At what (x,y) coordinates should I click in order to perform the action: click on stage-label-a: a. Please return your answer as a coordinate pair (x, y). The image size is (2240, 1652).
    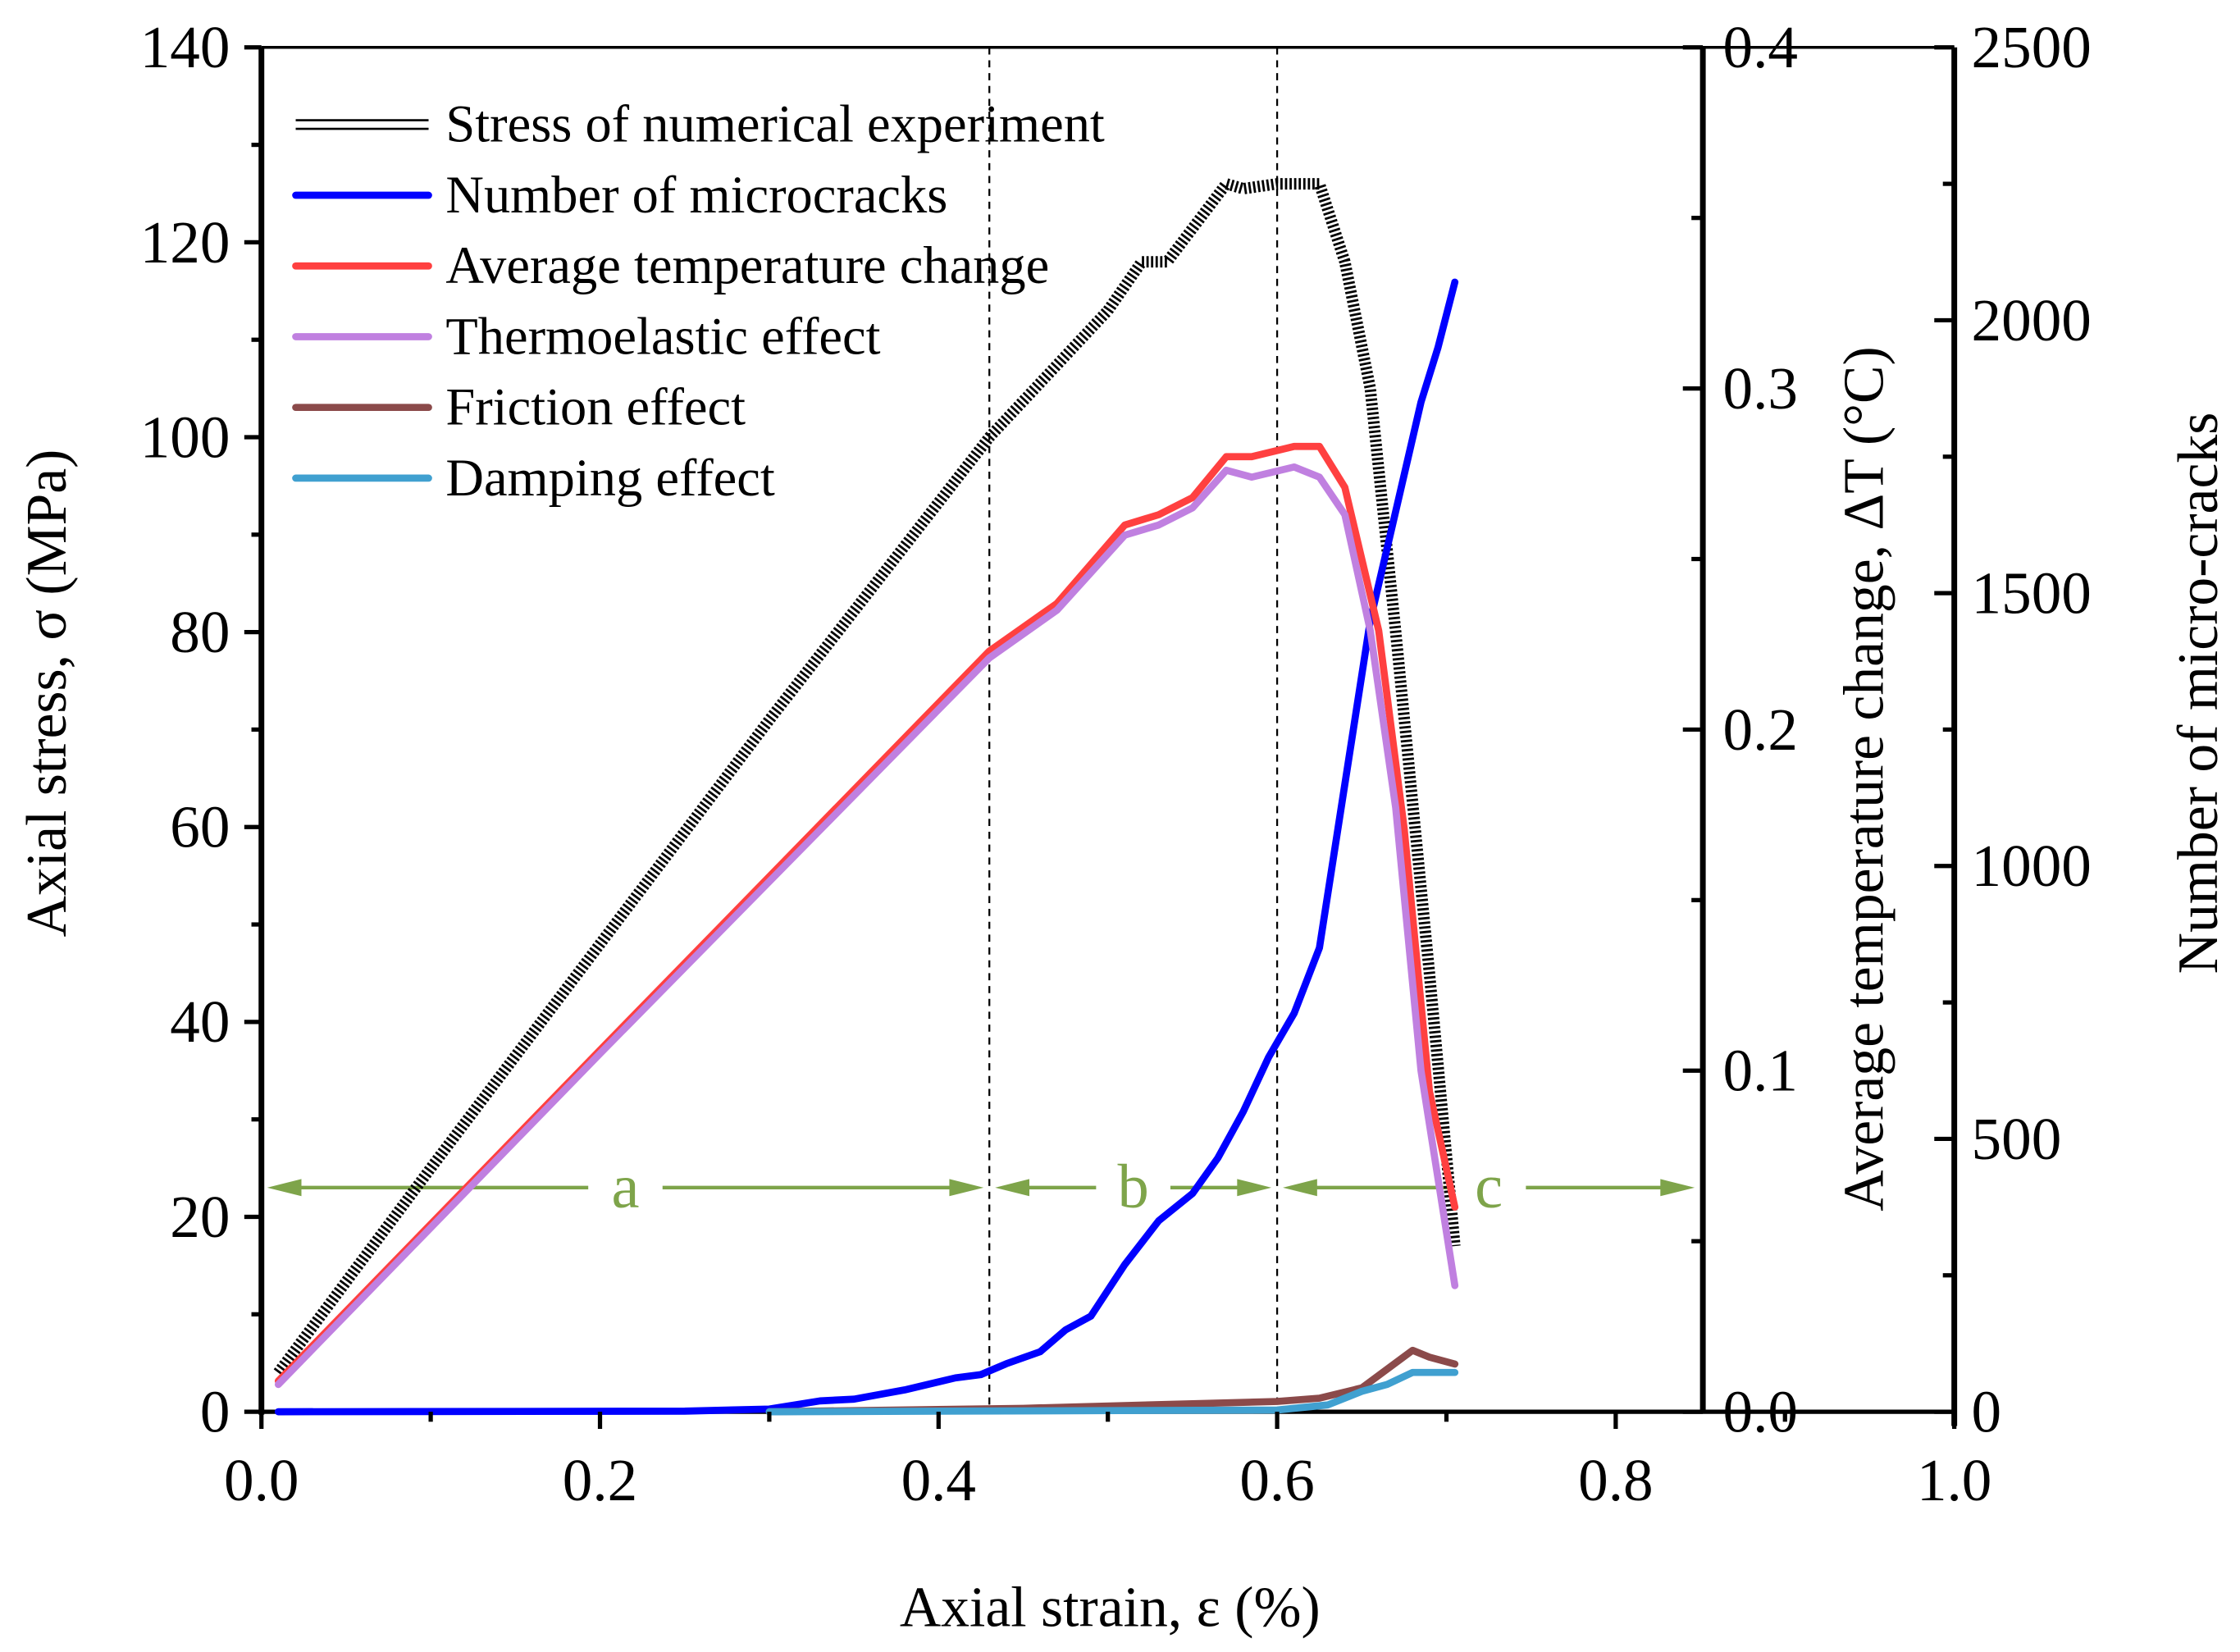
    Looking at the image, I should click on (625, 1186).